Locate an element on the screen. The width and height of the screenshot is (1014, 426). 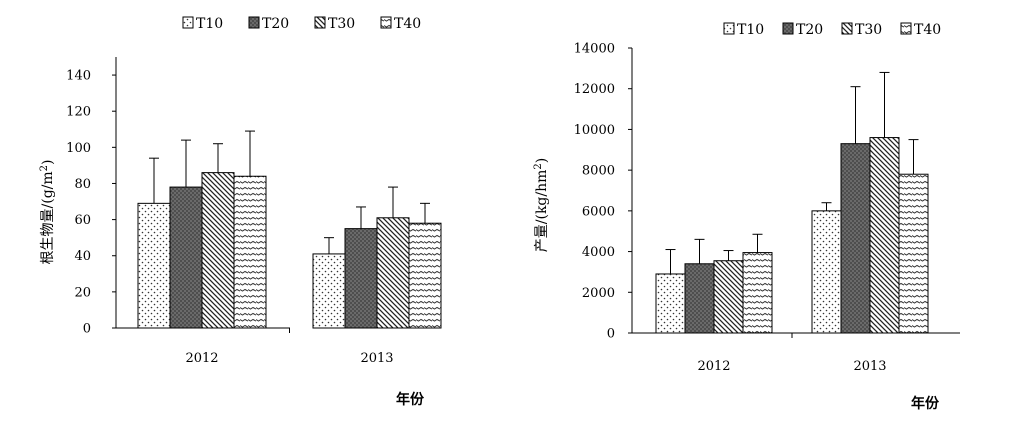
y-tick-label: 80 is located at coordinates (82, 184).